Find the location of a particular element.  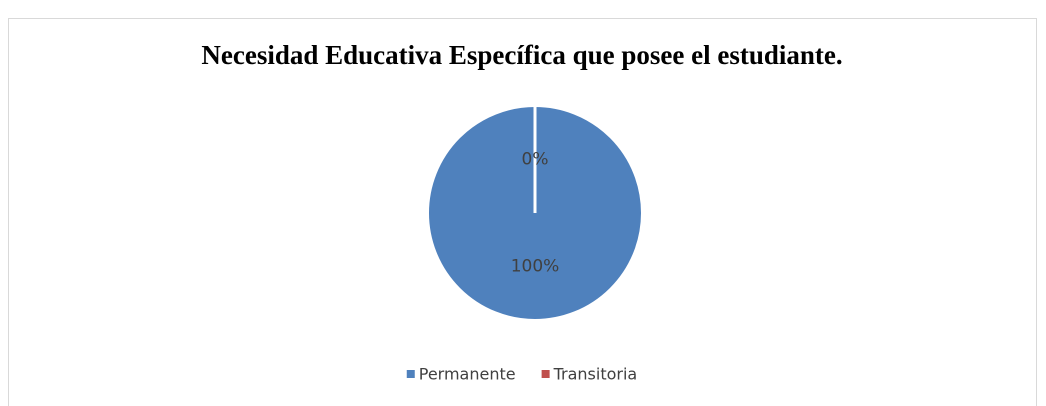

data-label: 0% is located at coordinates (535, 160).